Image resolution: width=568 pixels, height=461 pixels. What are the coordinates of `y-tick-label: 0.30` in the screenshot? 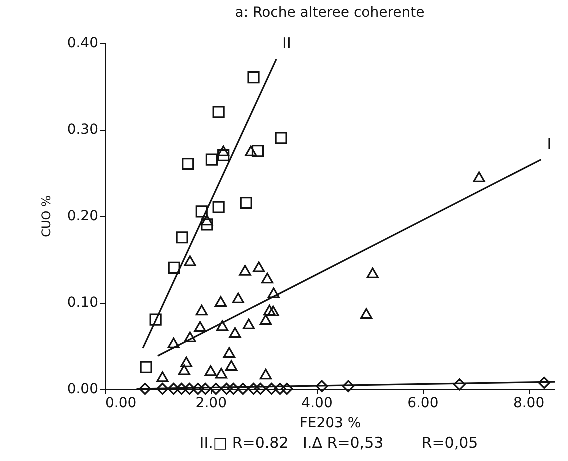 It's located at (82, 130).